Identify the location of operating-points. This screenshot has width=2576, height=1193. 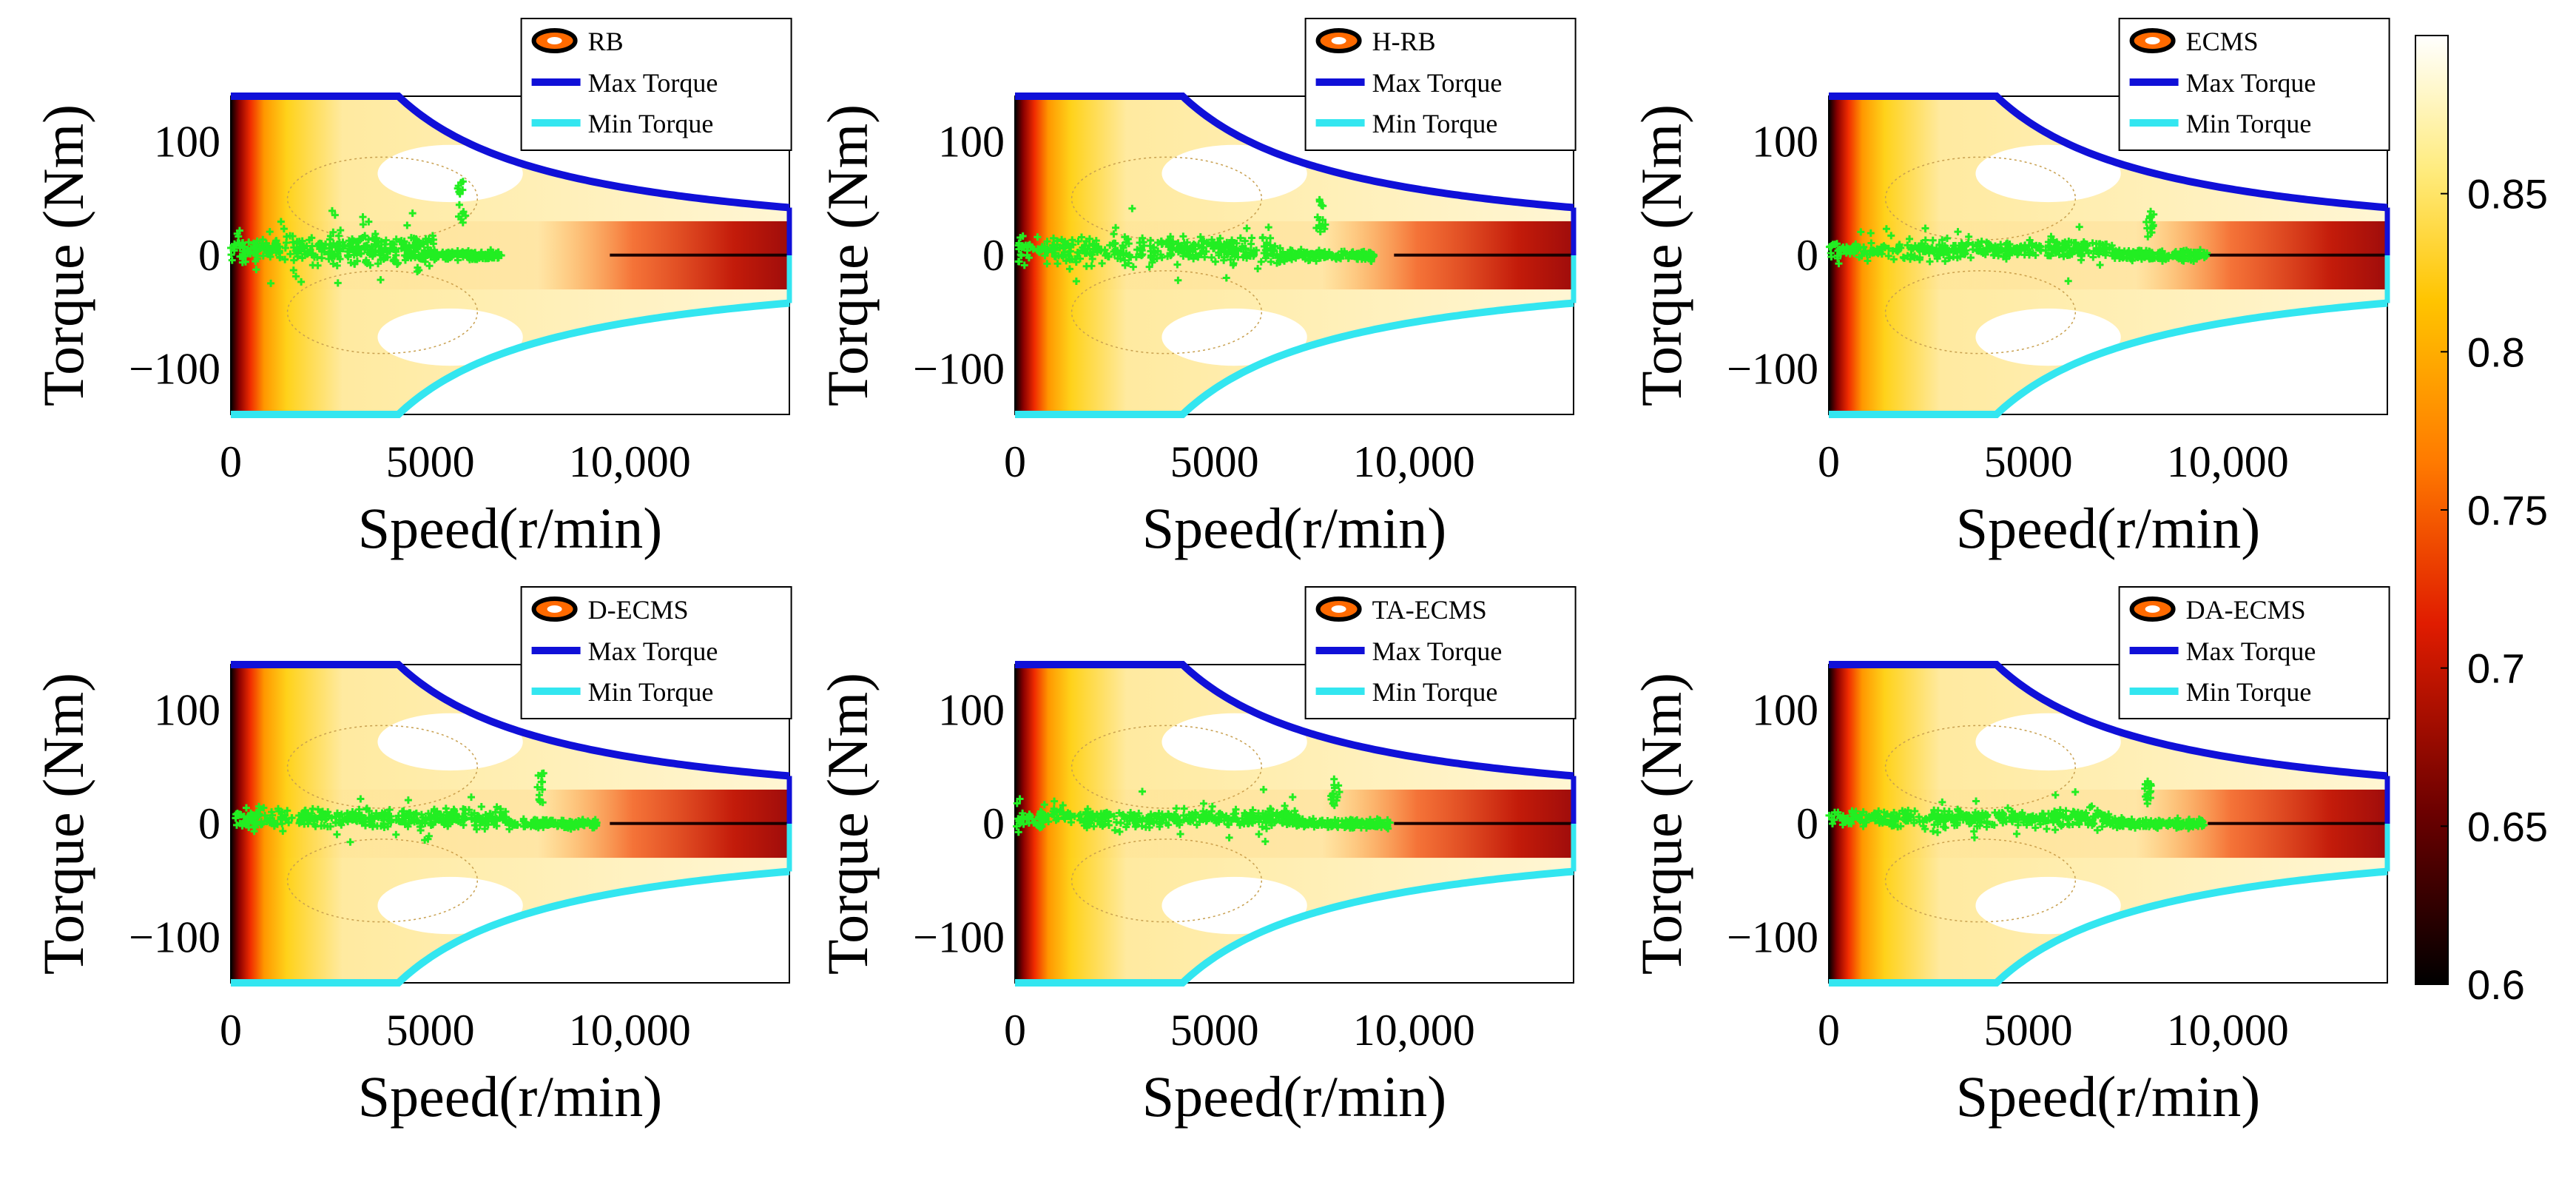
(1196, 240).